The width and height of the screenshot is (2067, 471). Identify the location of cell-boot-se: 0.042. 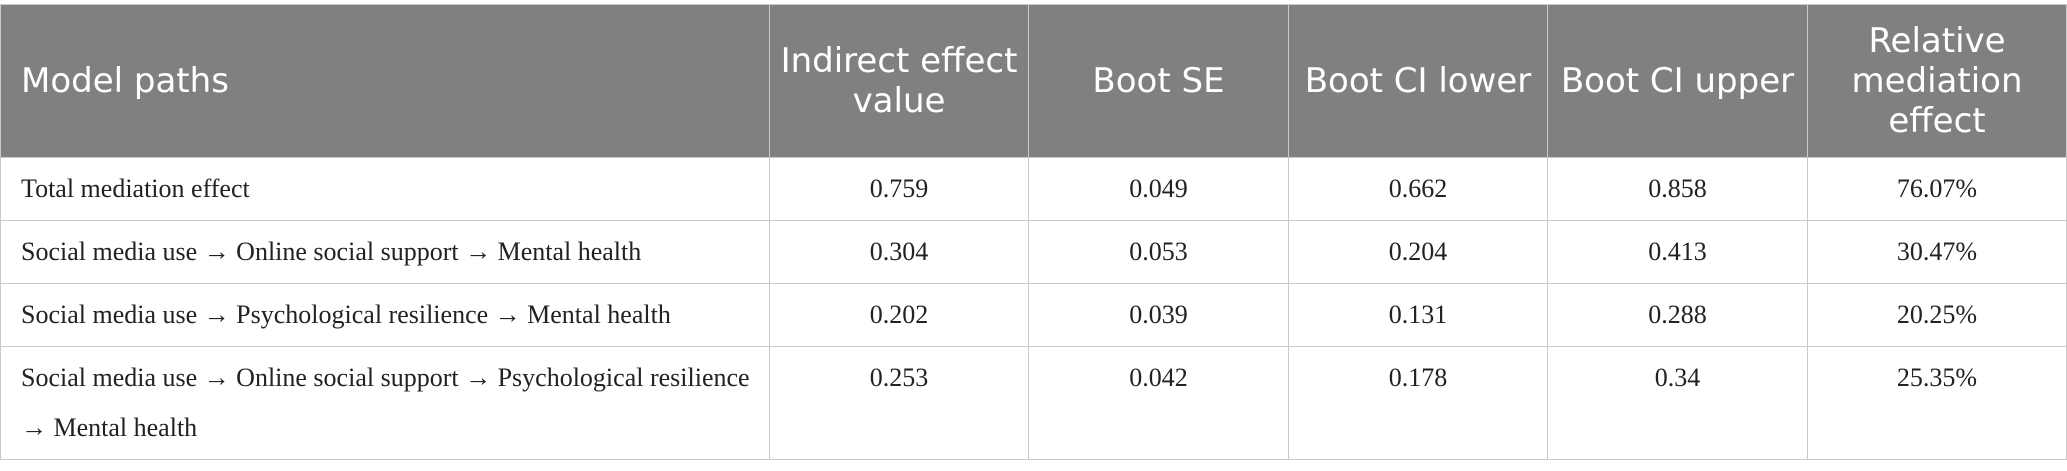
(1158, 403).